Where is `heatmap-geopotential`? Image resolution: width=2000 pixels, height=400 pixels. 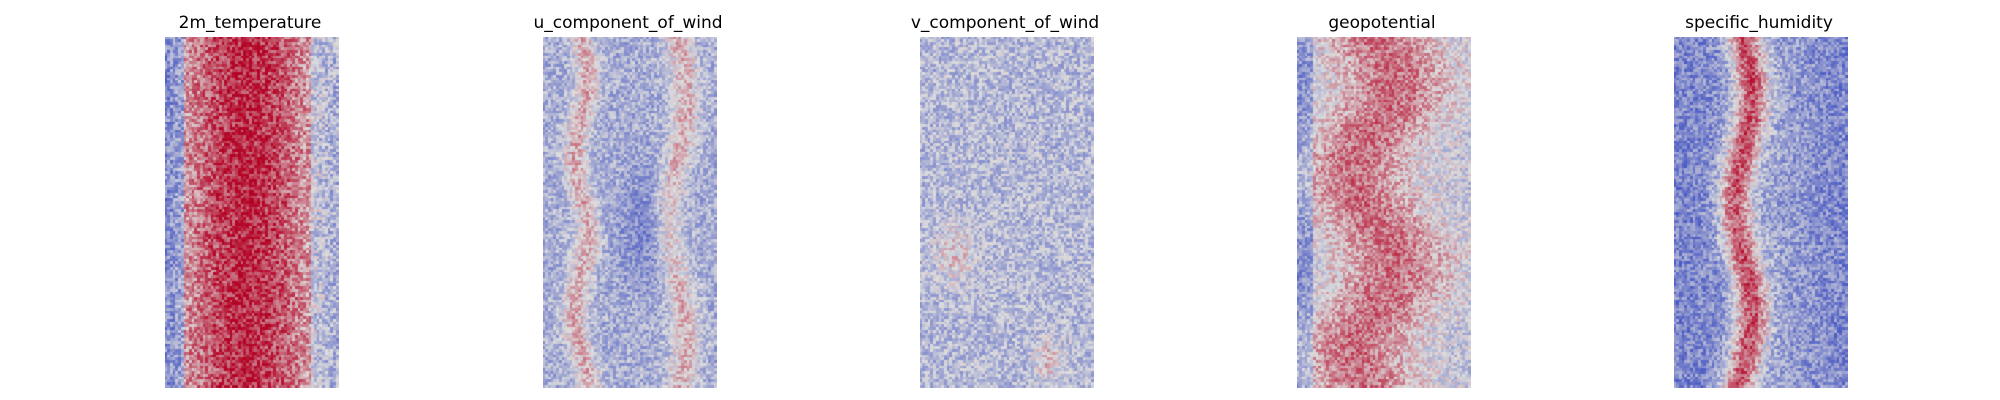
heatmap-geopotential is located at coordinates (1384, 212).